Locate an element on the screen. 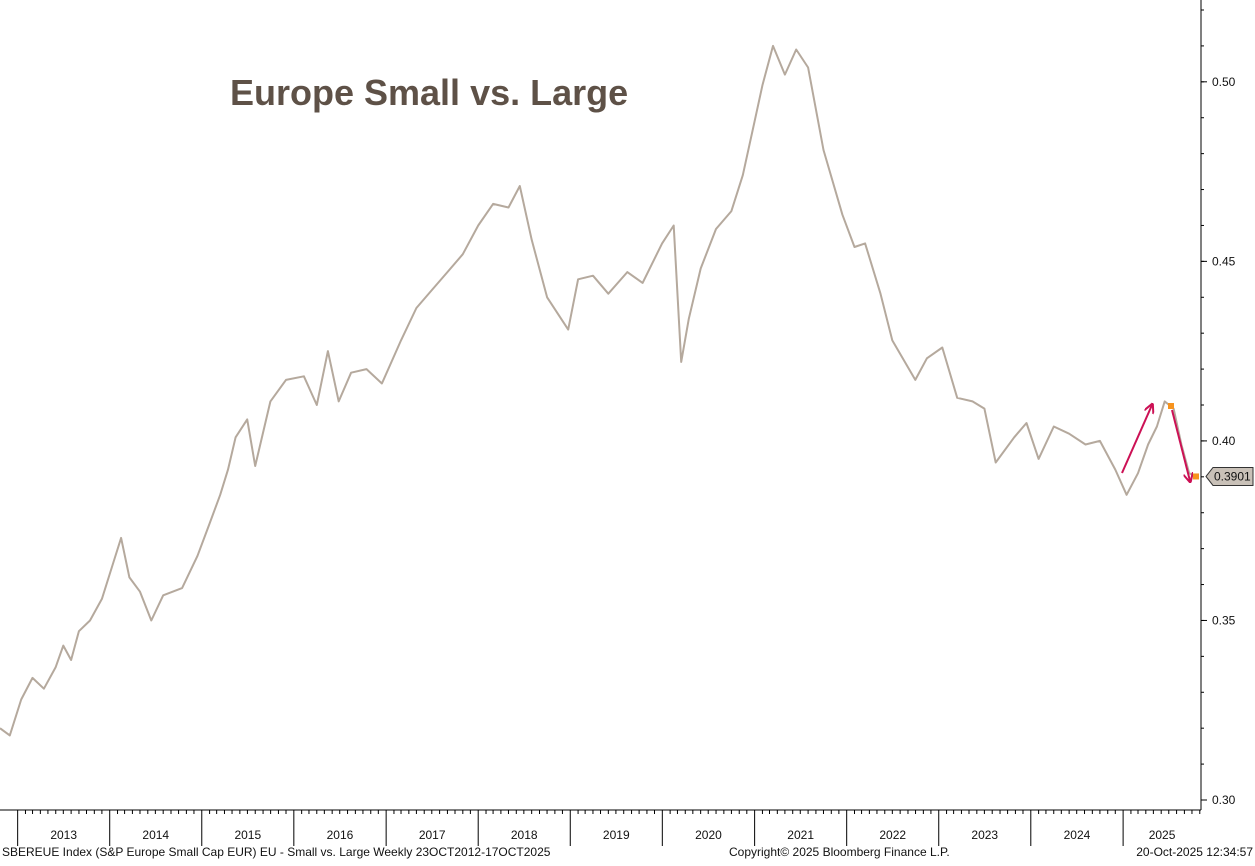 This screenshot has height=866, width=1255. x-tick-label: 2017 is located at coordinates (432, 835).